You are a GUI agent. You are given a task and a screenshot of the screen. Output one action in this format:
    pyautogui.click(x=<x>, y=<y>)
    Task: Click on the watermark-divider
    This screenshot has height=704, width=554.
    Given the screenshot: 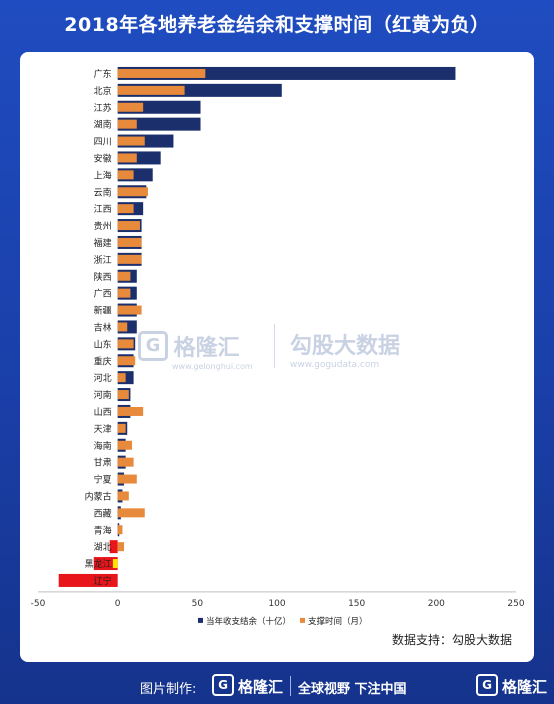 What is the action you would take?
    pyautogui.click(x=274, y=346)
    